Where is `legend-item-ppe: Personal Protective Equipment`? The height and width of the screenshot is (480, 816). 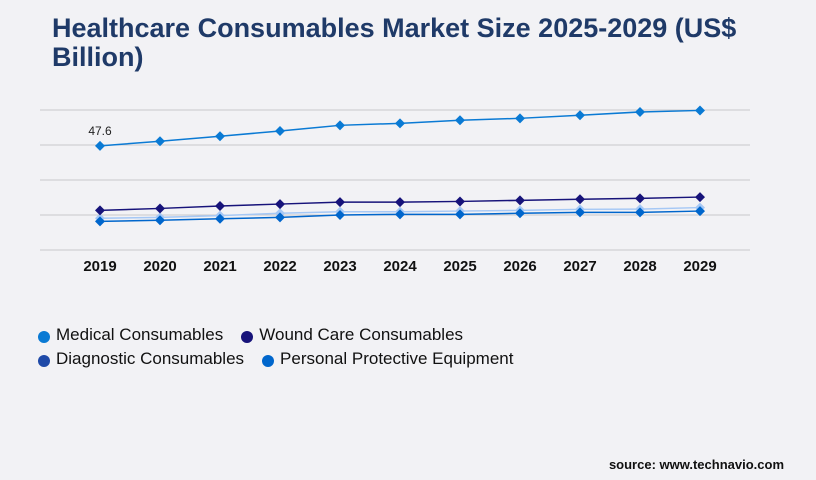
legend-item-ppe: Personal Protective Equipment is located at coordinates (387, 359).